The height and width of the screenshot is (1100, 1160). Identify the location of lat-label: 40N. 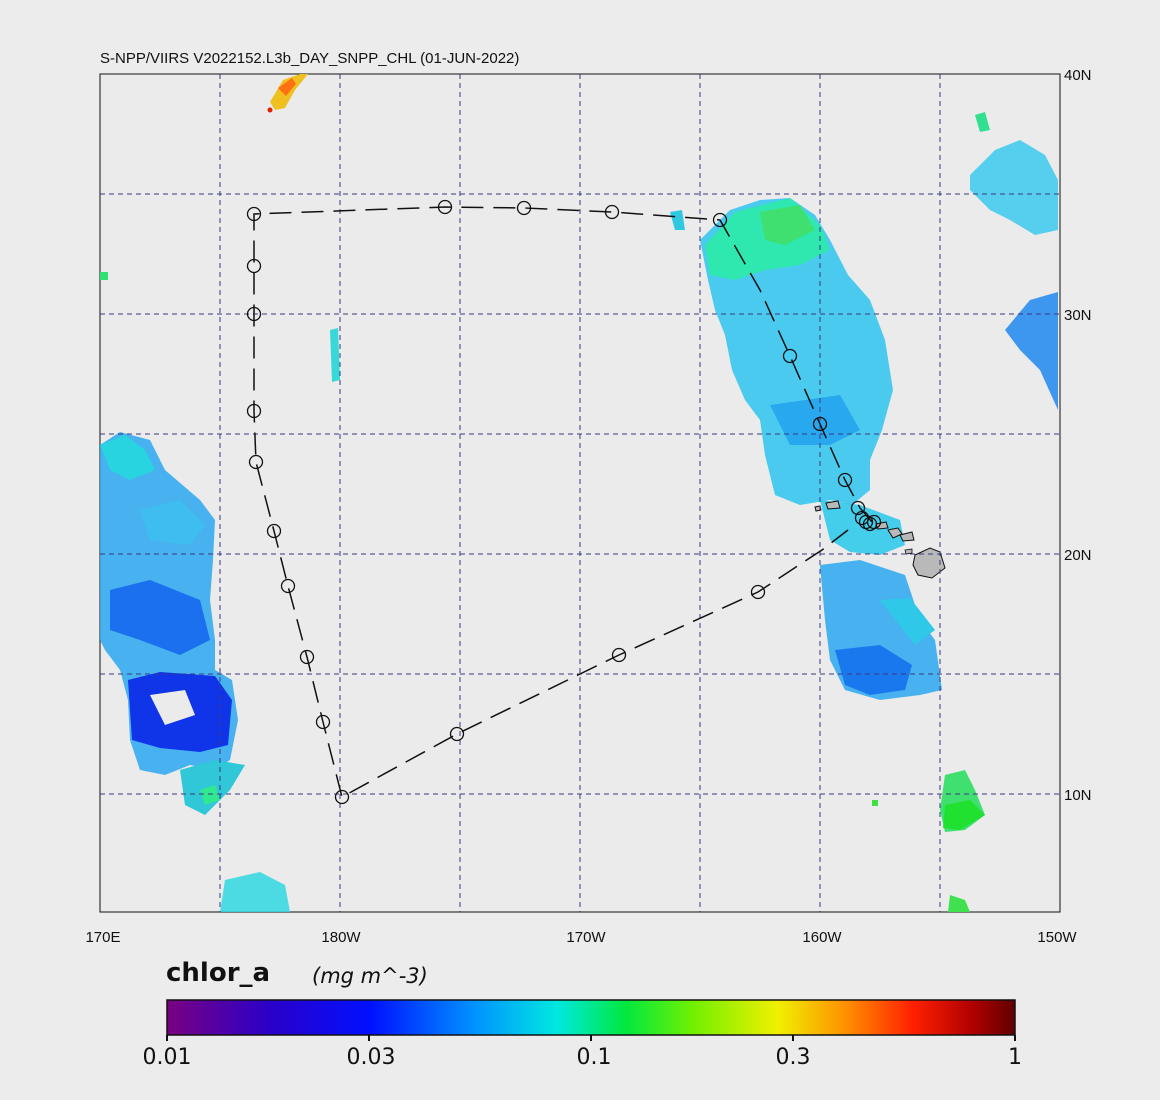
(1078, 75).